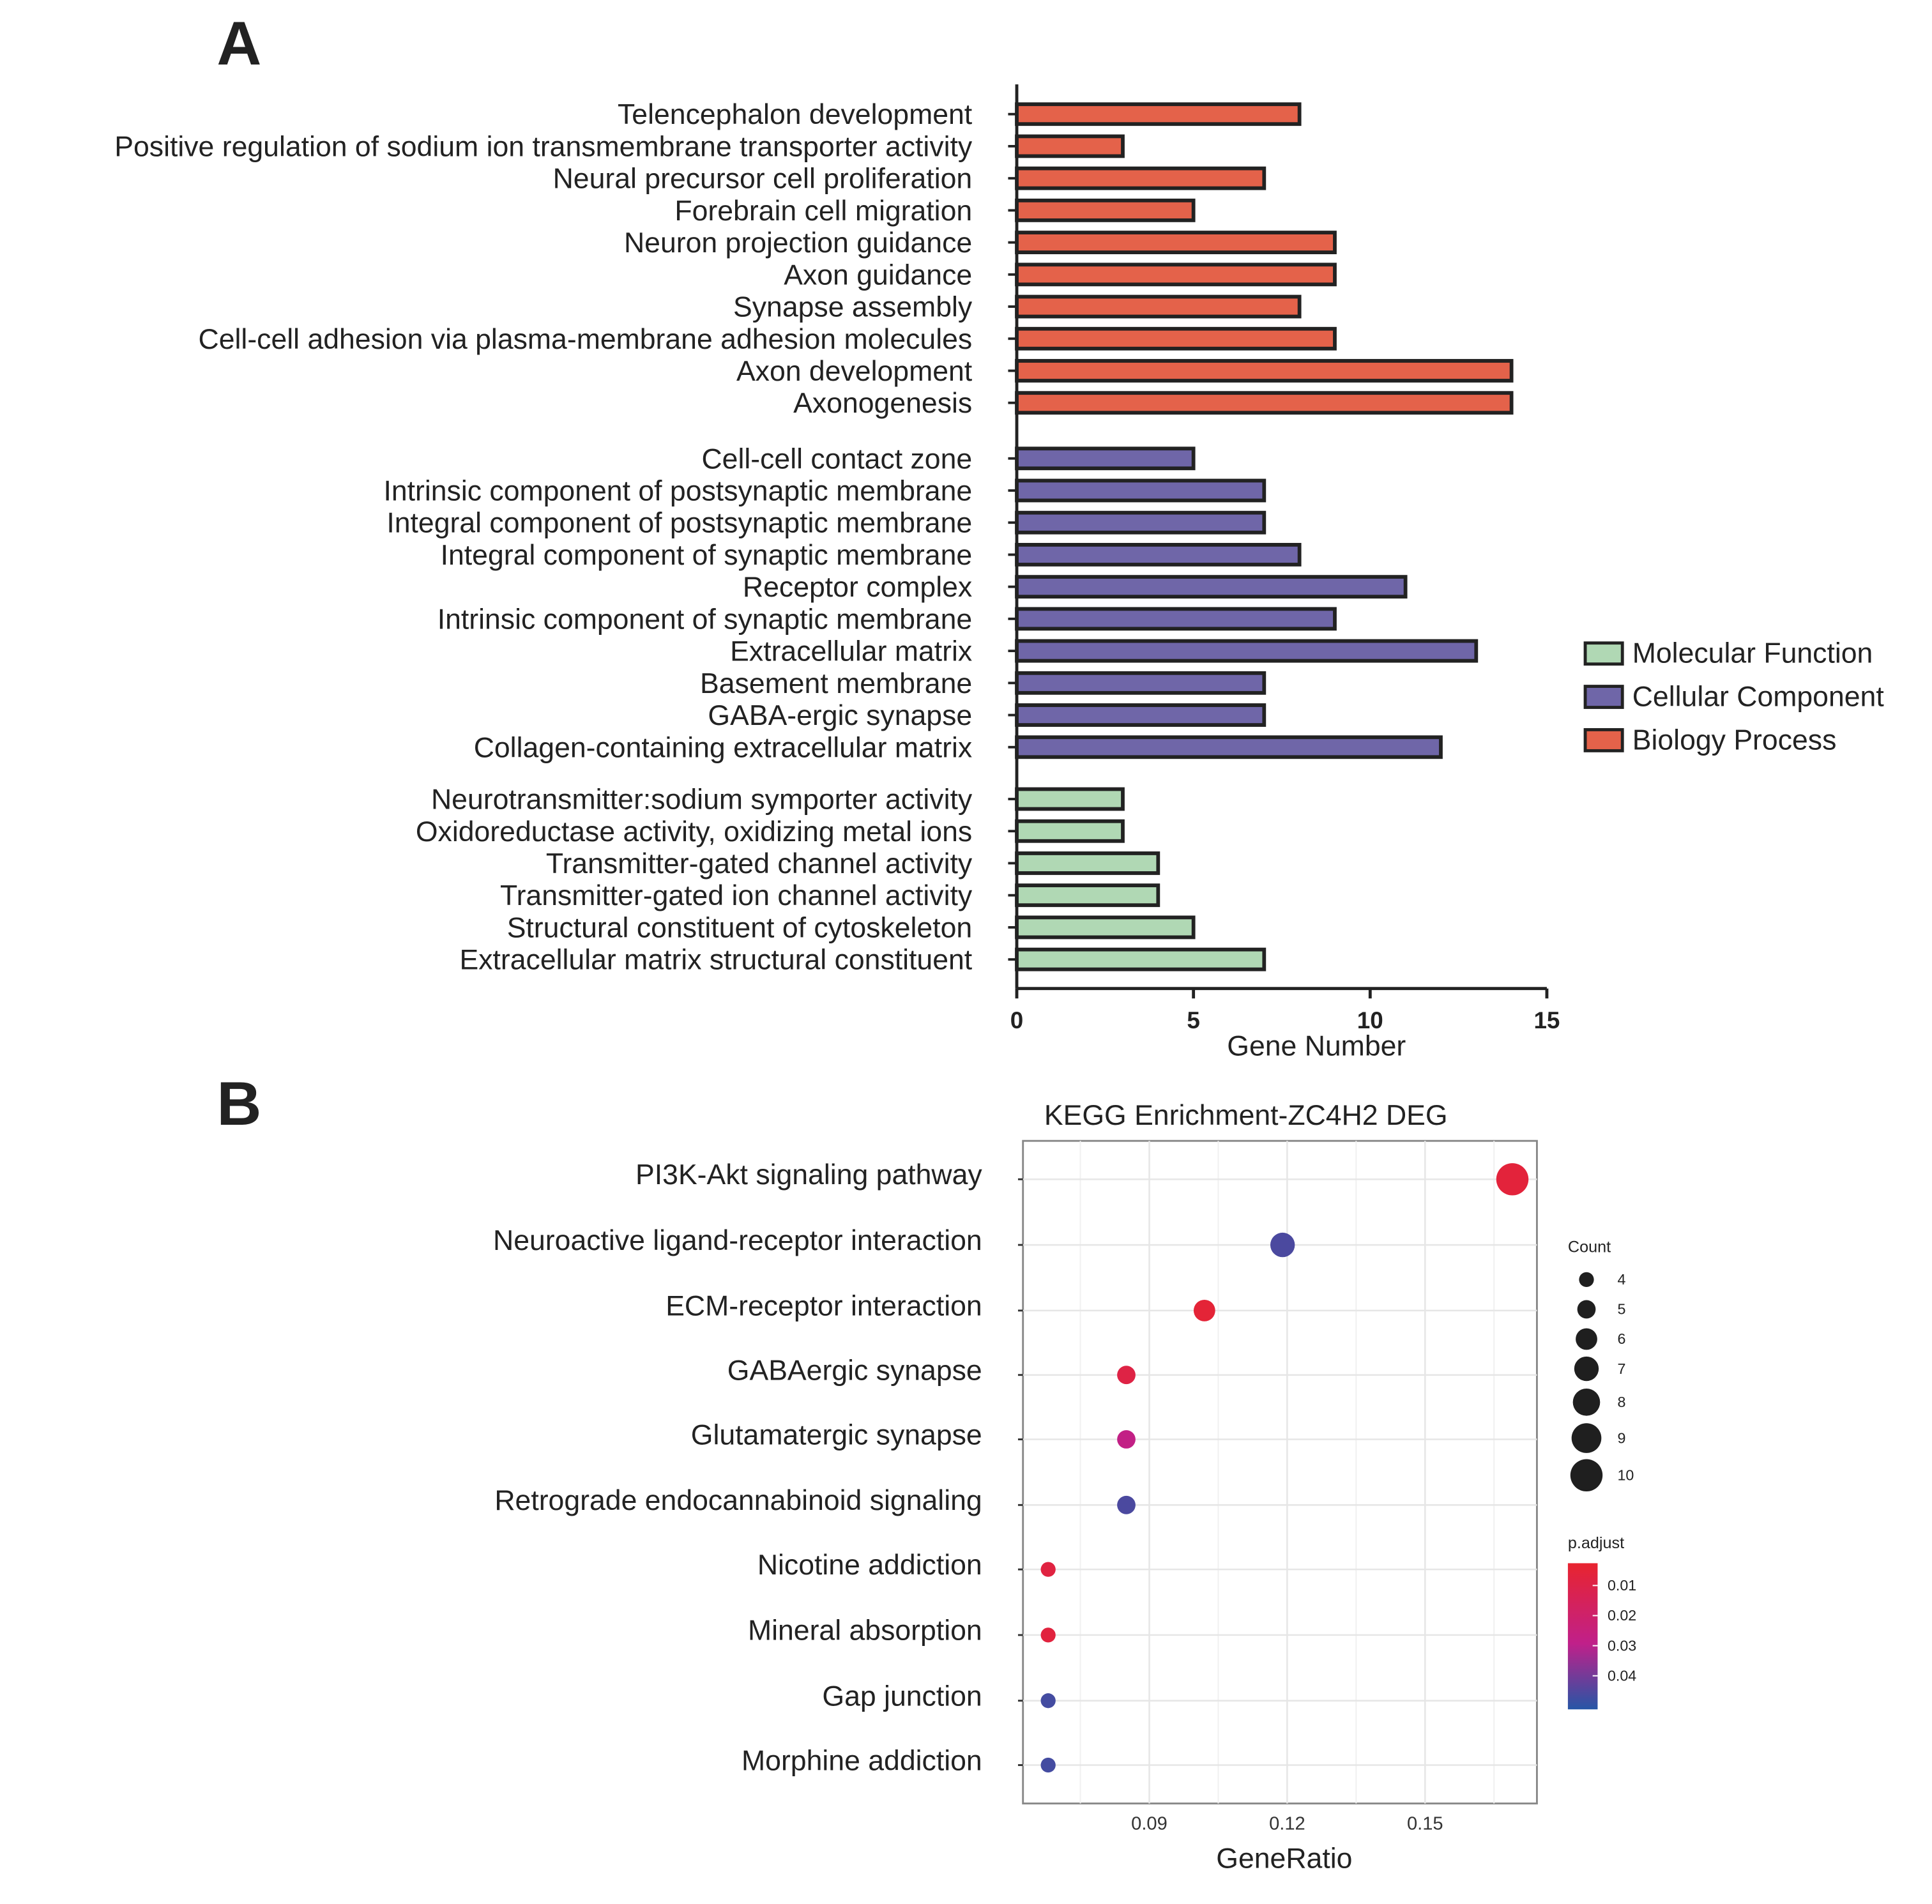 This screenshot has height=1904, width=1932. Describe the element at coordinates (740, 927) in the screenshot. I see `category-label: Structural constituent of cytoskeleton` at that location.